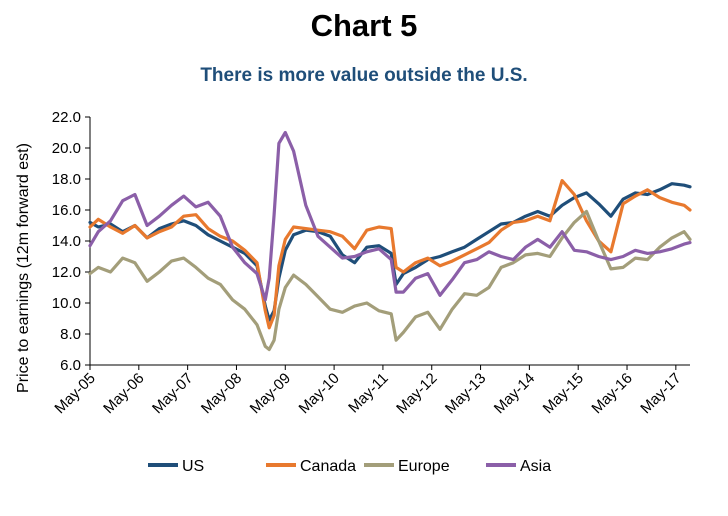  I want to click on y-tick-label: 22.0, so click(66, 117).